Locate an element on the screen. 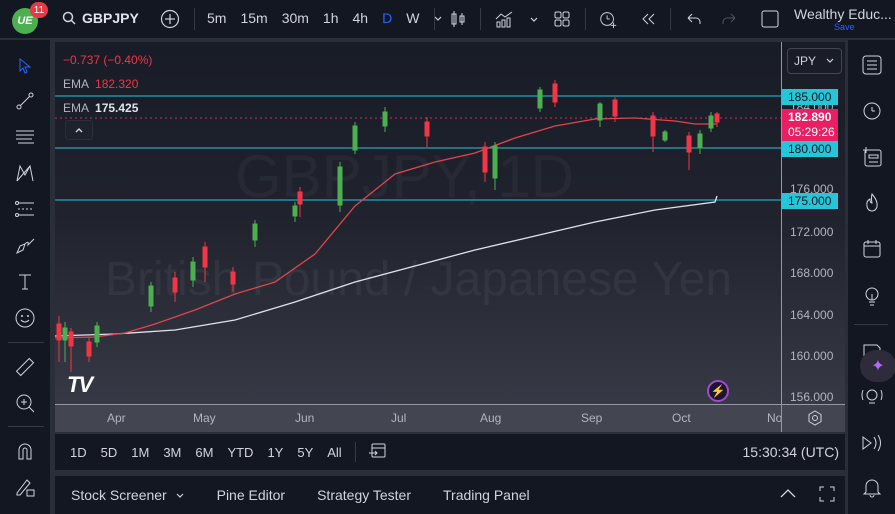 The height and width of the screenshot is (514, 895). chart-type-button is located at coordinates (458, 19).